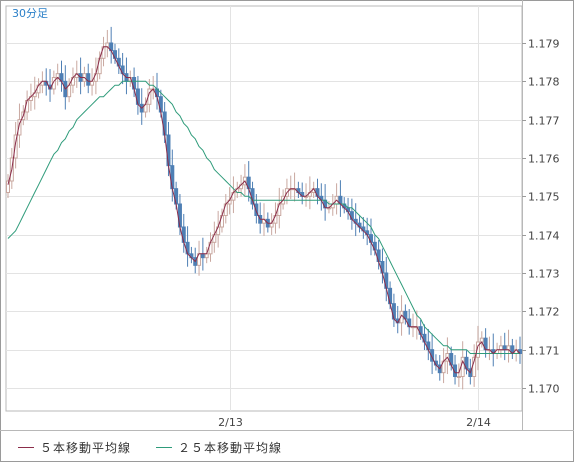 The height and width of the screenshot is (462, 574). I want to click on legend-swatch-ma25, so click(164, 447).